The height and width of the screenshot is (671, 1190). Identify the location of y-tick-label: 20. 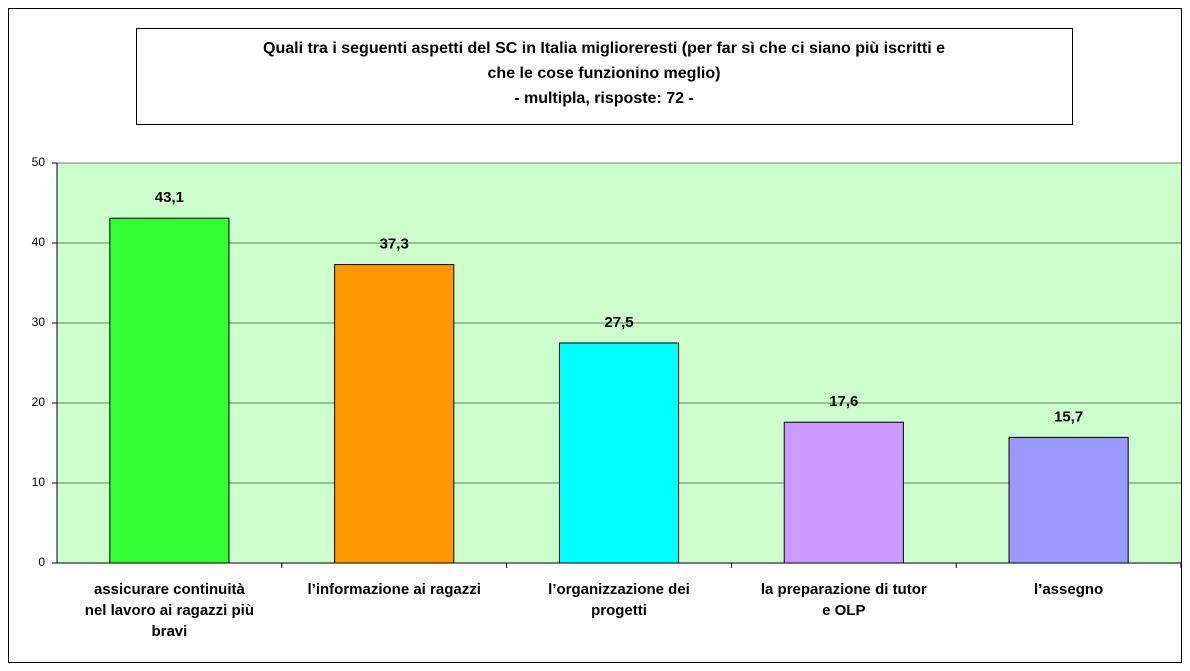
(39, 402).